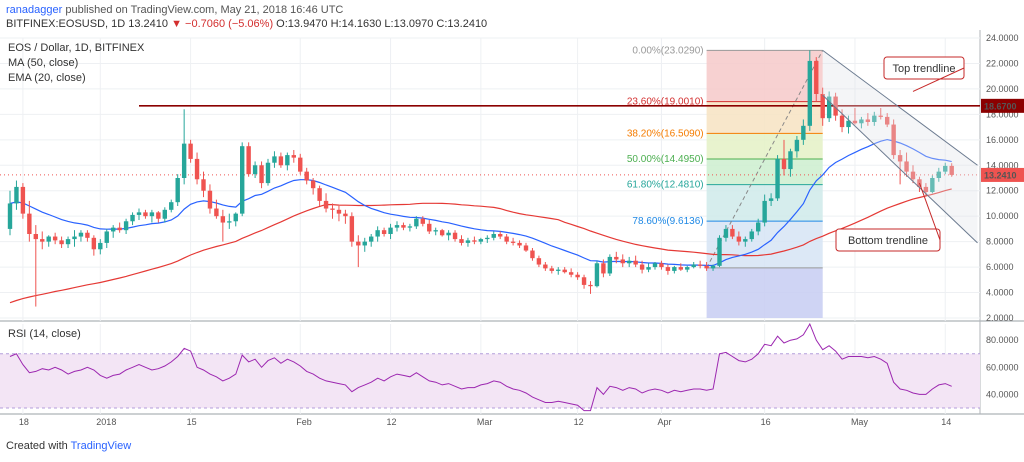  I want to click on x-tick-label: 18, so click(24, 422).